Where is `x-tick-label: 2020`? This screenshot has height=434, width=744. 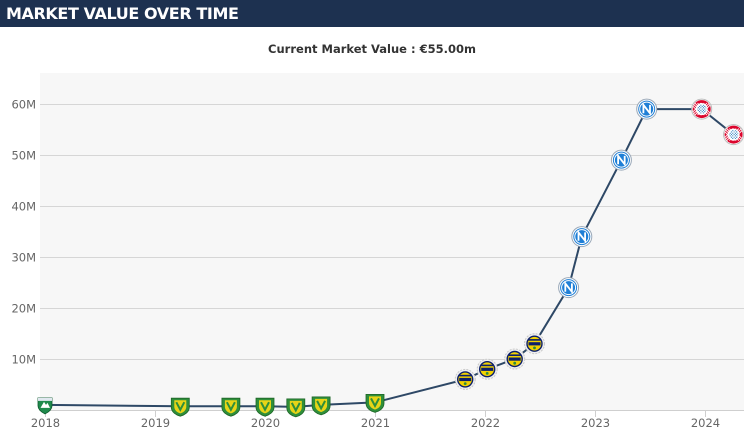 x-tick-label: 2020 is located at coordinates (265, 423).